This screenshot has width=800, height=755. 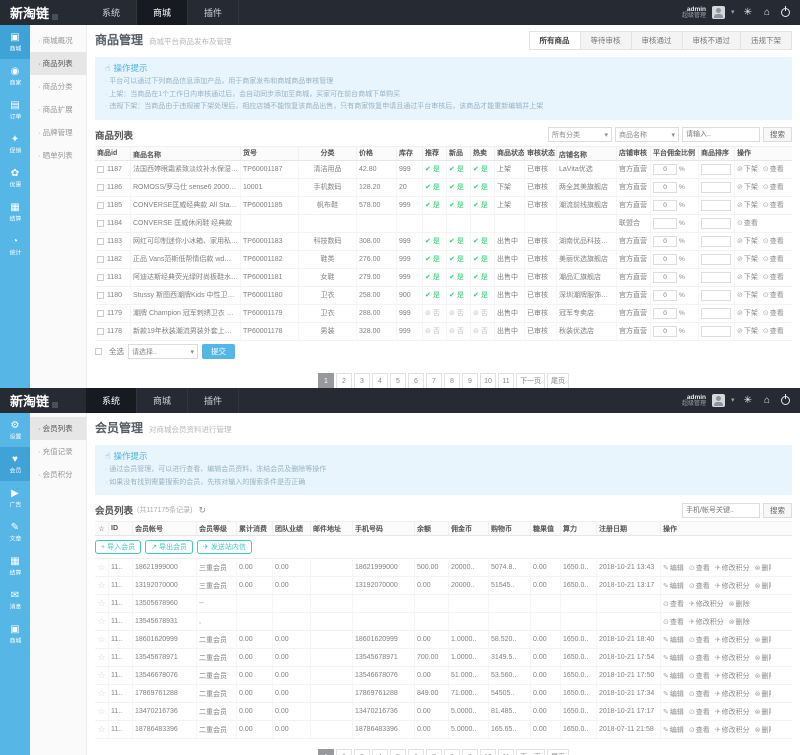 I want to click on new-flag: 否, so click(x=456, y=313).